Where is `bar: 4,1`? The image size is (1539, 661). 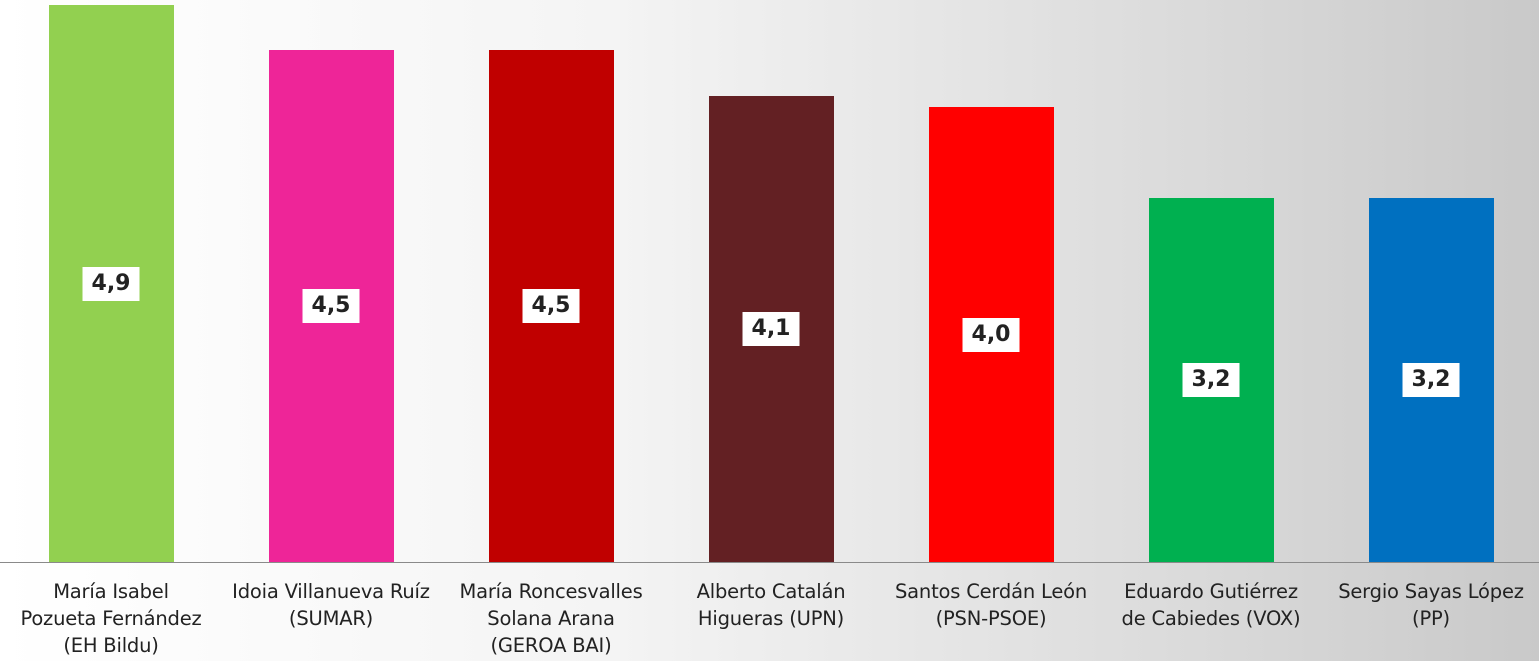 bar: 4,1 is located at coordinates (771, 329).